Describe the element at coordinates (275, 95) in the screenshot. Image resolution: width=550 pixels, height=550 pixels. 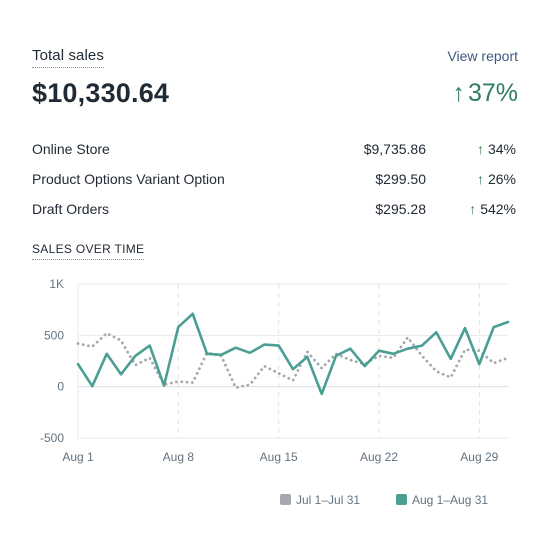
I see `total-summary: $10,330.64 ↑ 37%` at that location.